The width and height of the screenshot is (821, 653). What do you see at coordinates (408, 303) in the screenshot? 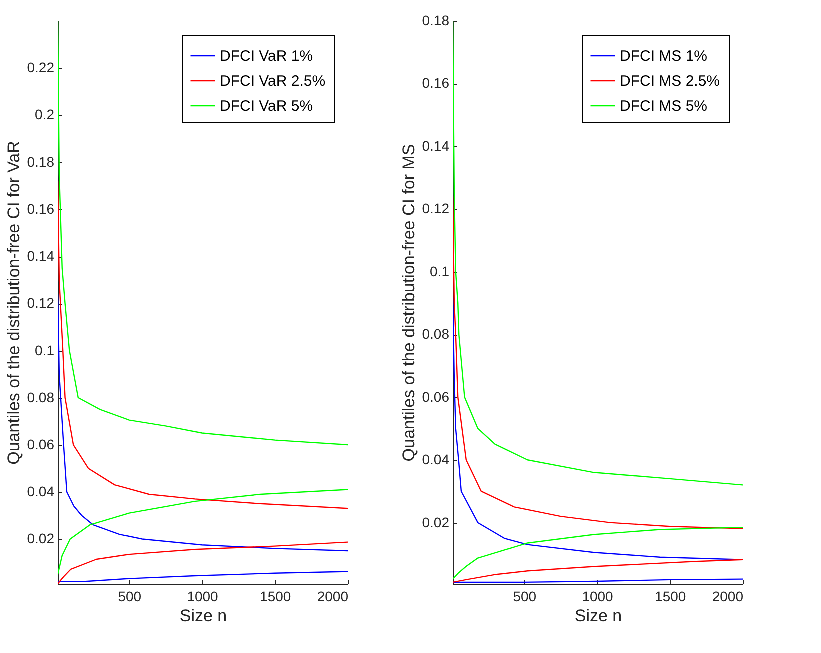
I see `y-axis-title: Quantiles of the distribution-free CI for MS` at bounding box center [408, 303].